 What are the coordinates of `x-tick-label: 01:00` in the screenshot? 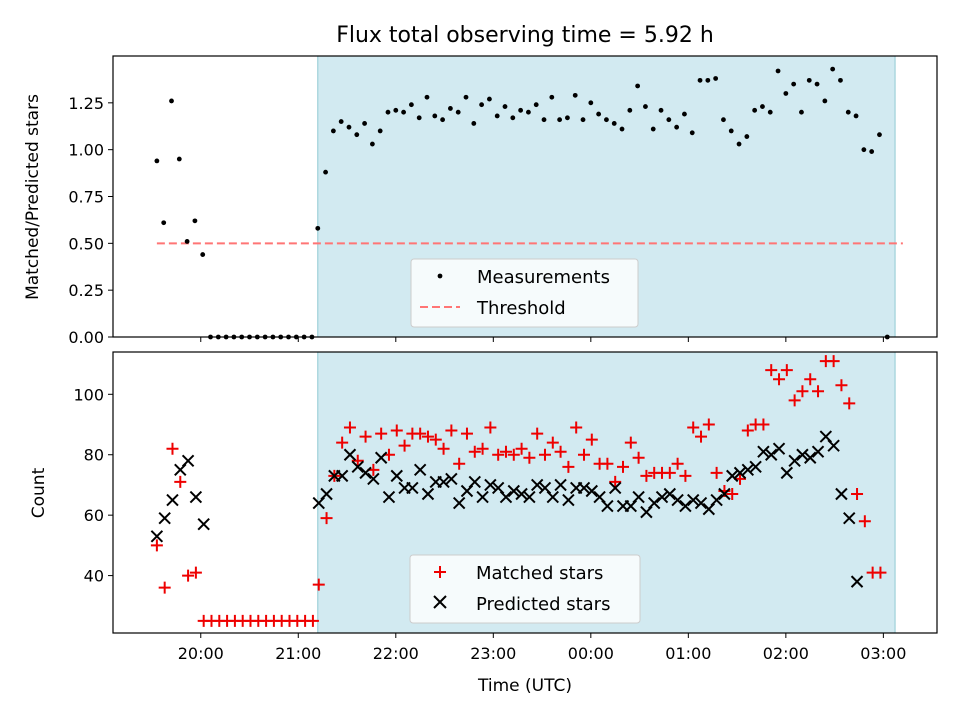 It's located at (688, 653).